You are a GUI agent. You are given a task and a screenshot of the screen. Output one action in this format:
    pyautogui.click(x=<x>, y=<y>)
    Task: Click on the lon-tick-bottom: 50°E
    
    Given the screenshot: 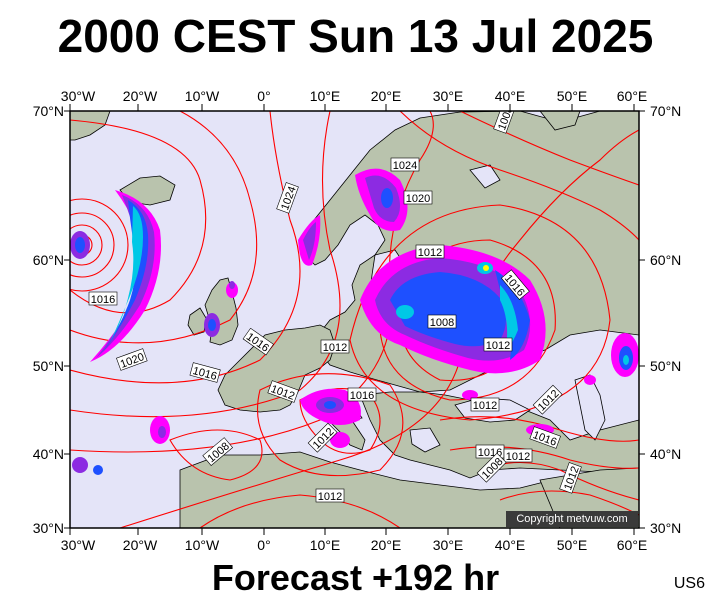 What is the action you would take?
    pyautogui.click(x=572, y=545)
    